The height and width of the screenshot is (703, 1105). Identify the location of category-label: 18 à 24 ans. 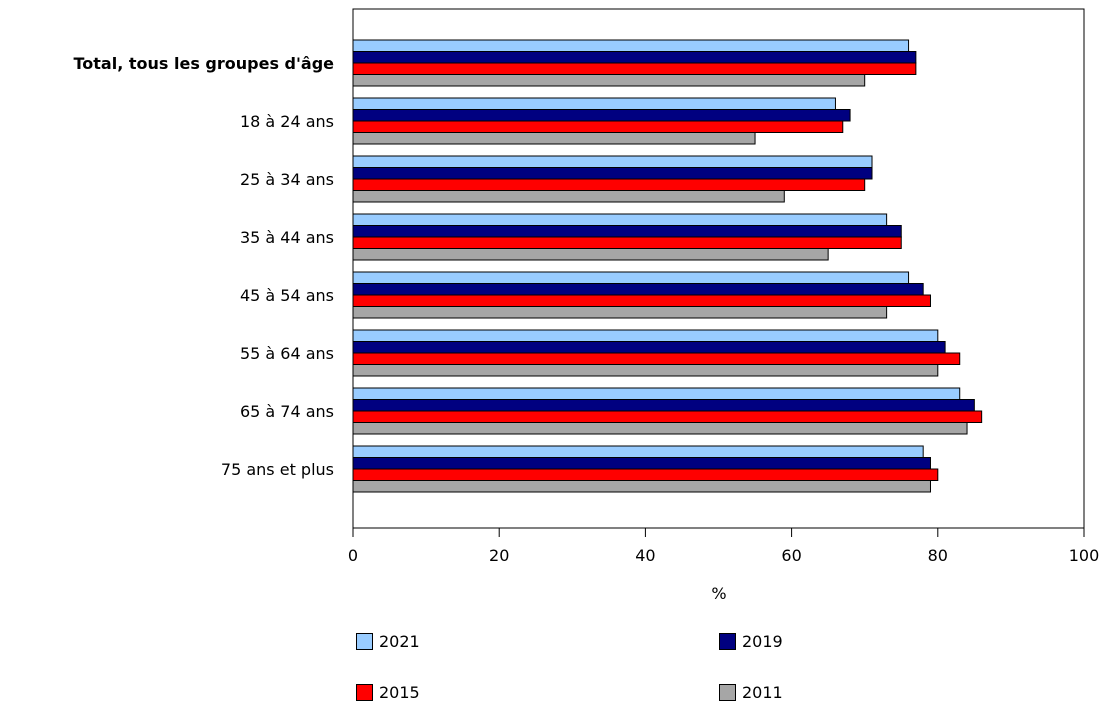
(287, 121).